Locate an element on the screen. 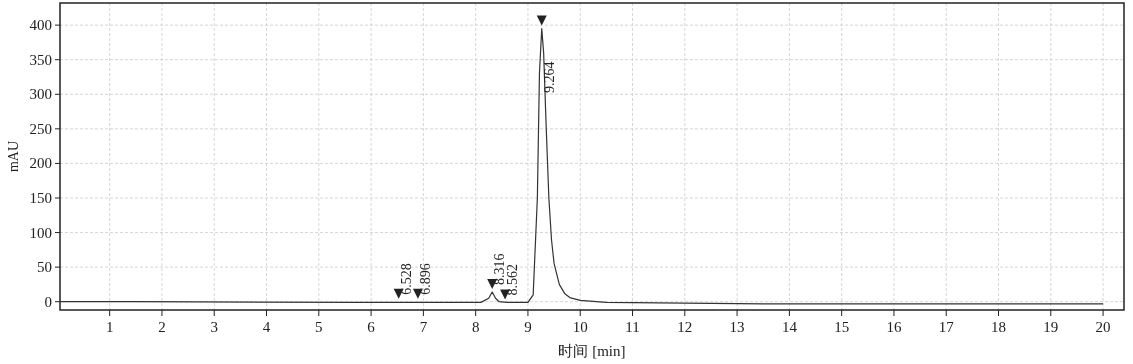 This screenshot has height=364, width=1133. y-tick-label: 350 is located at coordinates (40, 59).